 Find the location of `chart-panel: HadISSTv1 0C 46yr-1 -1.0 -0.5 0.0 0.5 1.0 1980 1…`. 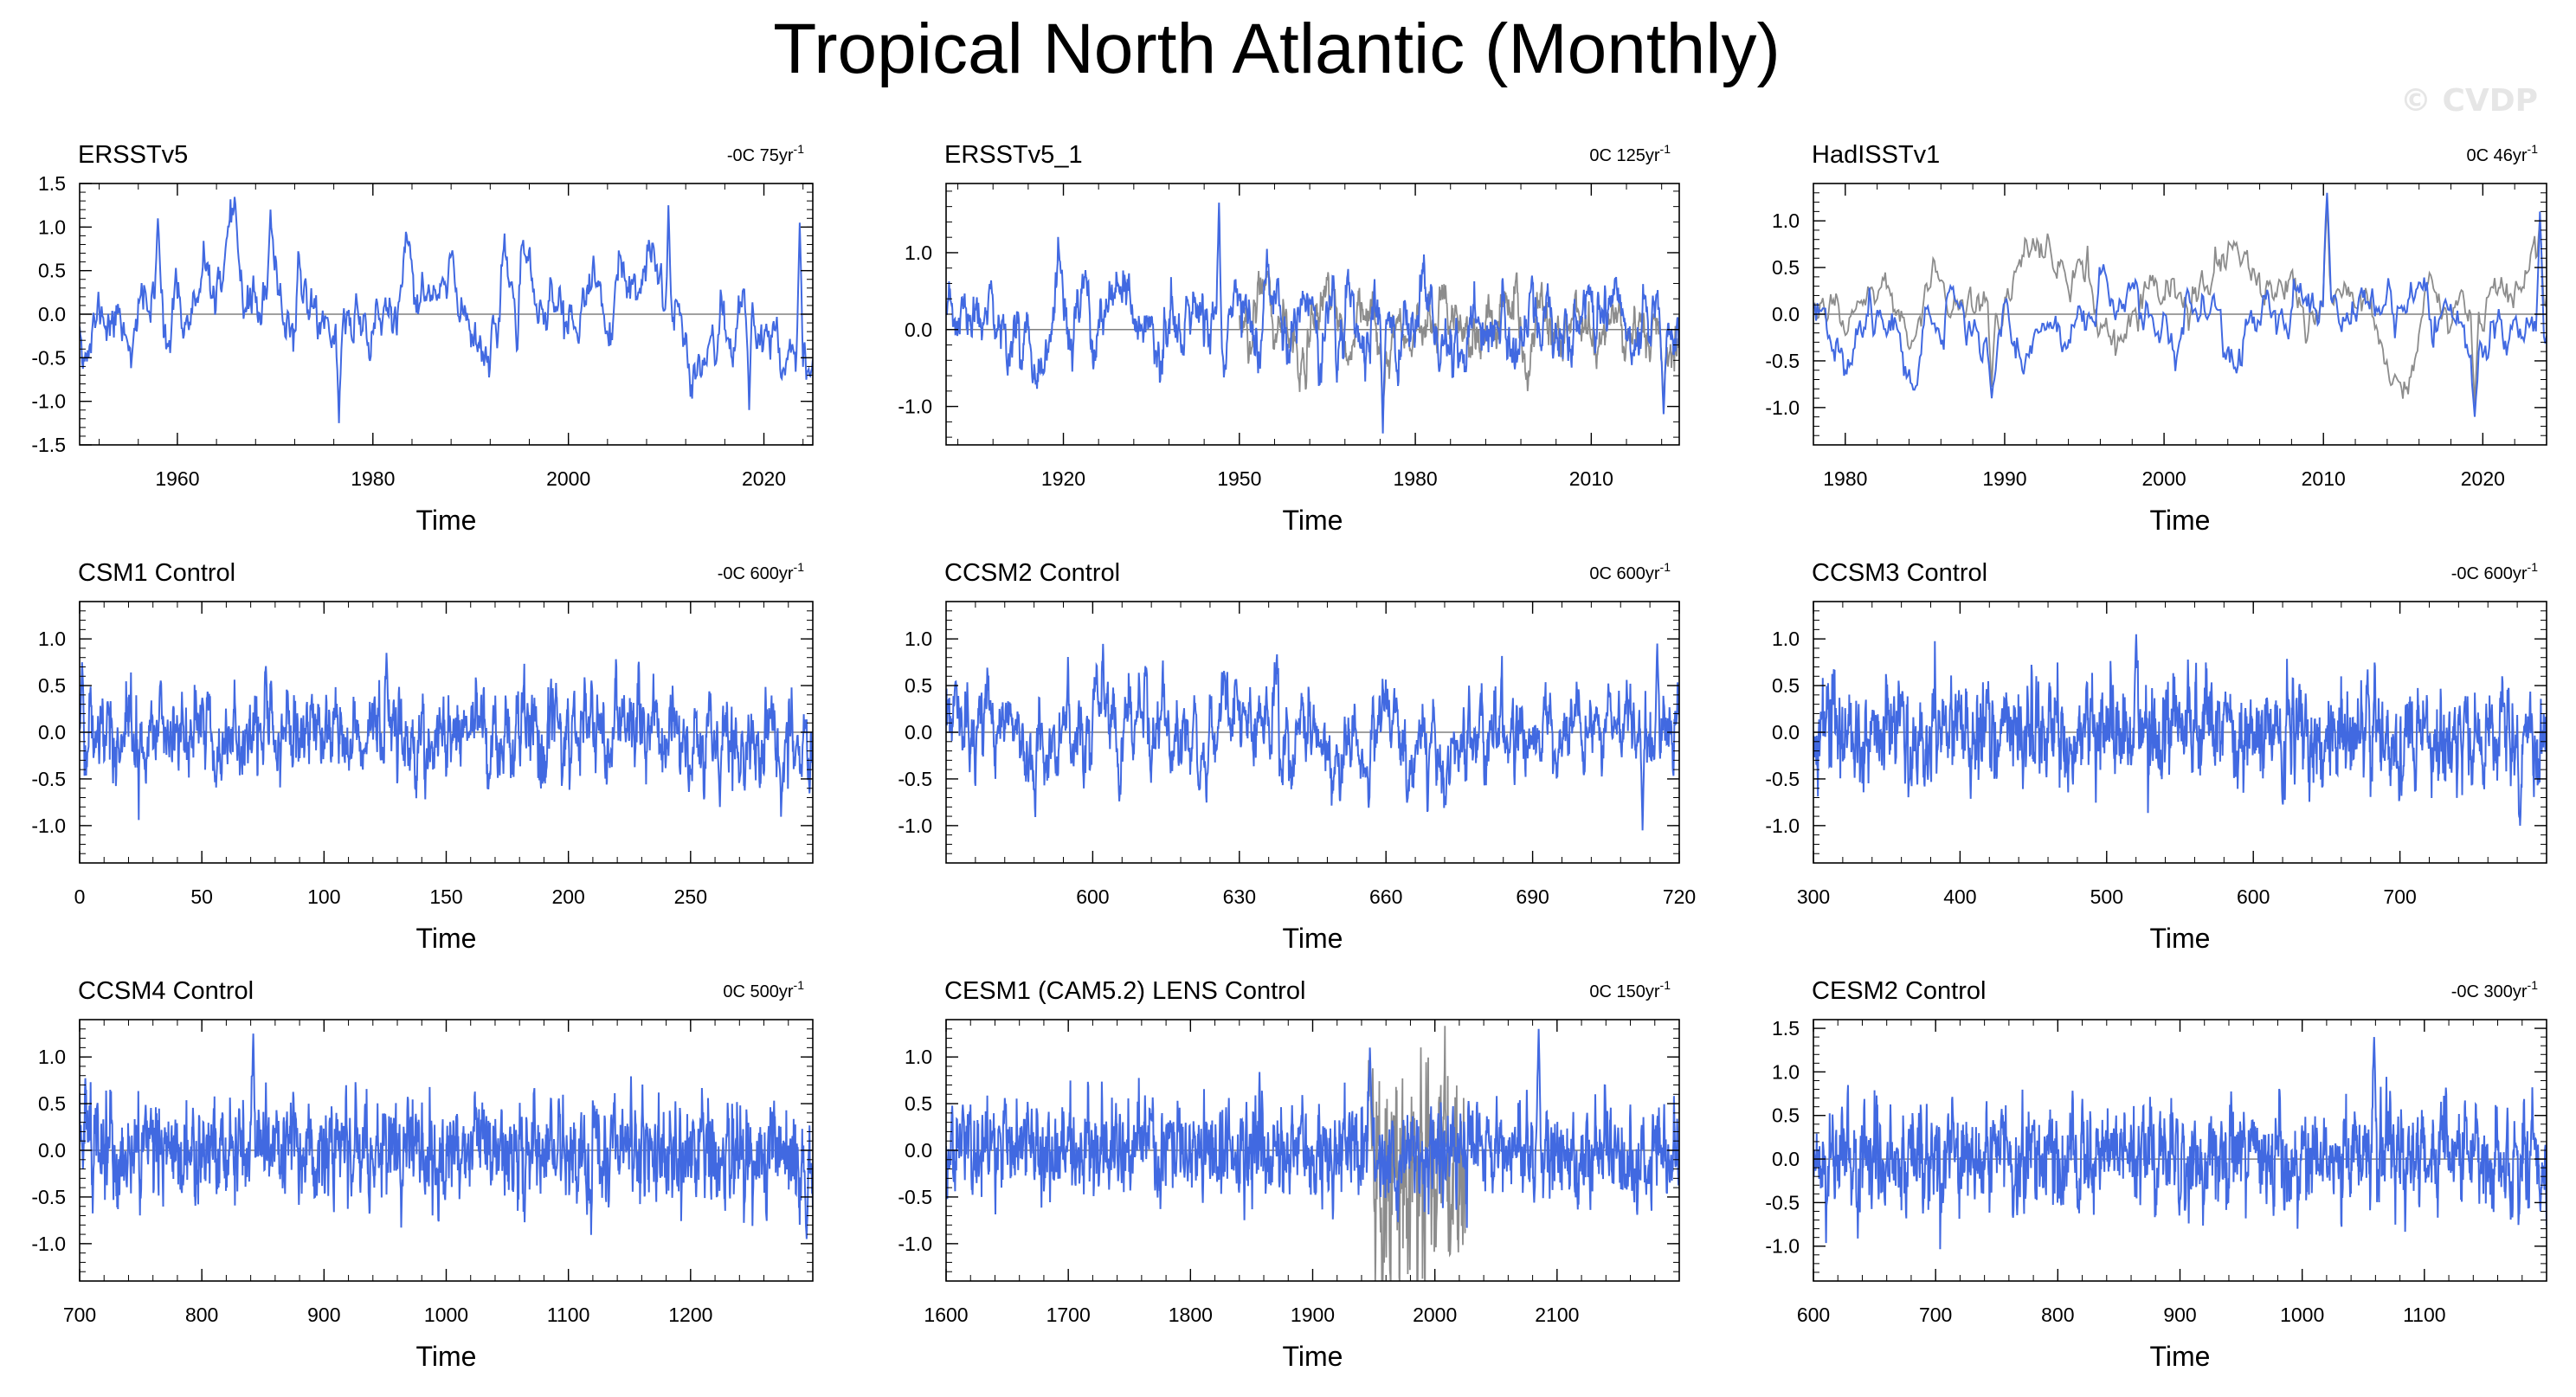

chart-panel: HadISSTv1 0C 46yr-1 -1.0 -0.5 0.0 0.5 1.0 1980 1… is located at coordinates (2156, 338).